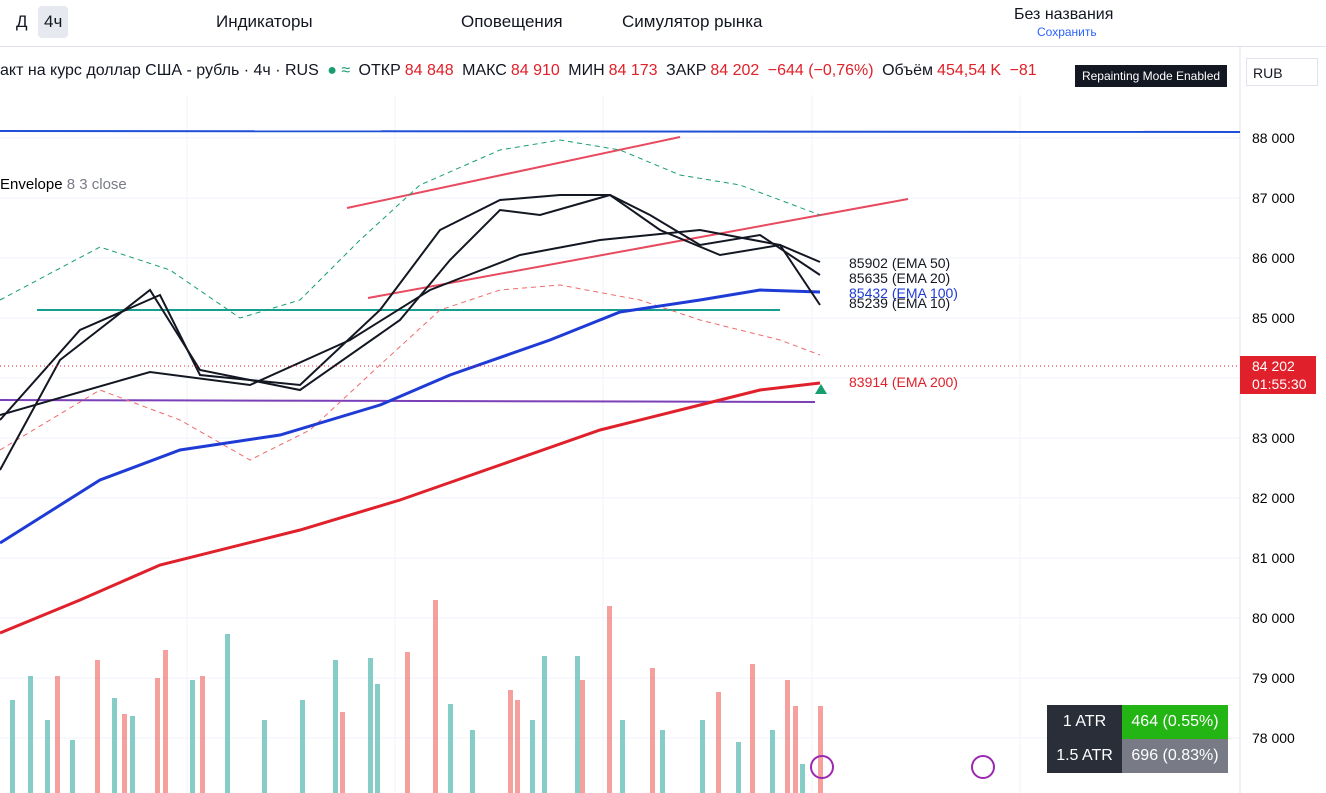  Describe the element at coordinates (903, 293) in the screenshot. I see `ema-label: 85432 (EMA 100)` at that location.